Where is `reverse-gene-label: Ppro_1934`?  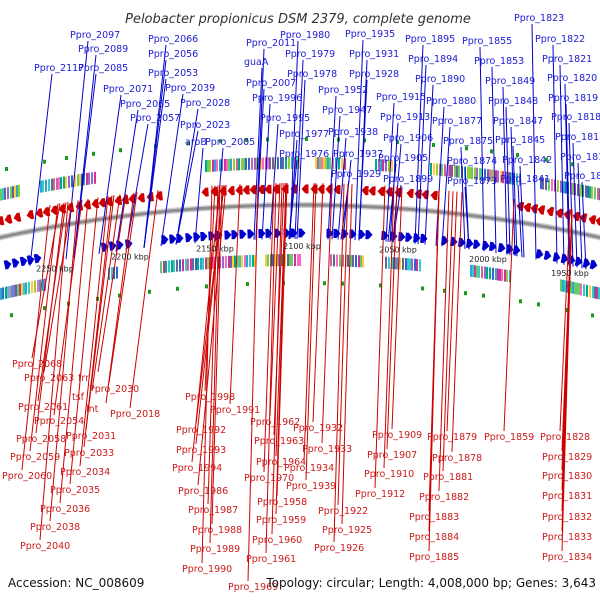 reverse-gene-label: Ppro_1934 is located at coordinates (309, 468).